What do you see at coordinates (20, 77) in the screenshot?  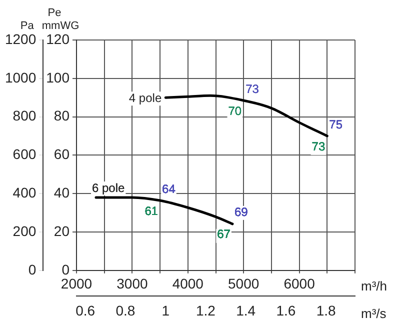 I see `y2-tick-label: 1000` at bounding box center [20, 77].